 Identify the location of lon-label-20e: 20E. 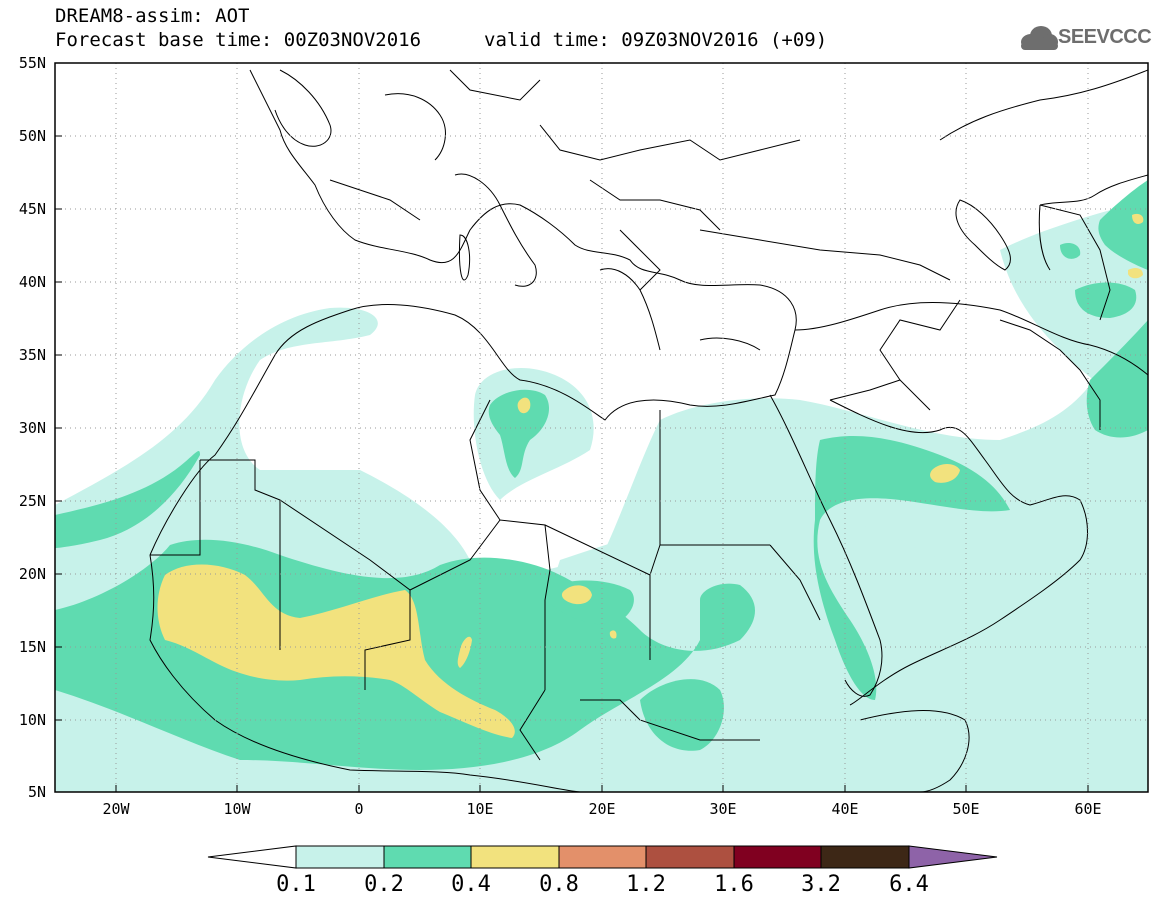
(602, 809).